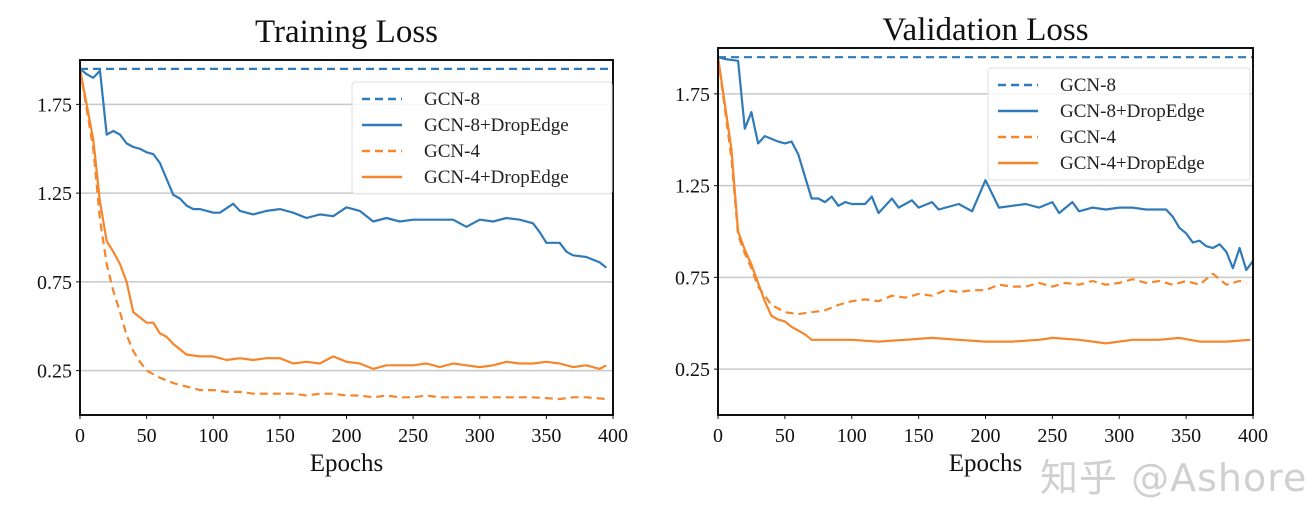 This screenshot has height=506, width=1306. I want to click on watermark: 知乎 @Ashore, so click(1173, 478).